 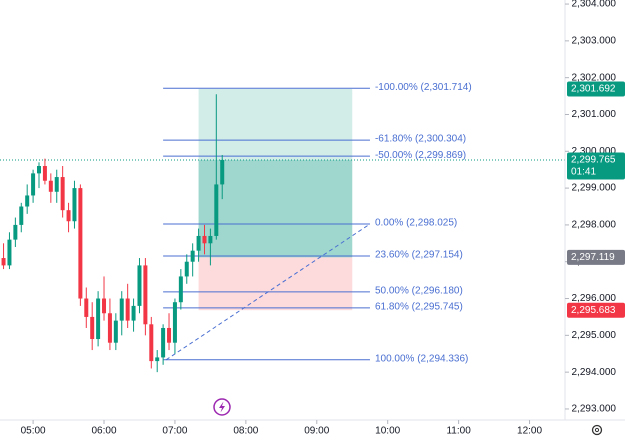 I want to click on fib-level-label: 23.60% (2,297.154), so click(x=419, y=255).